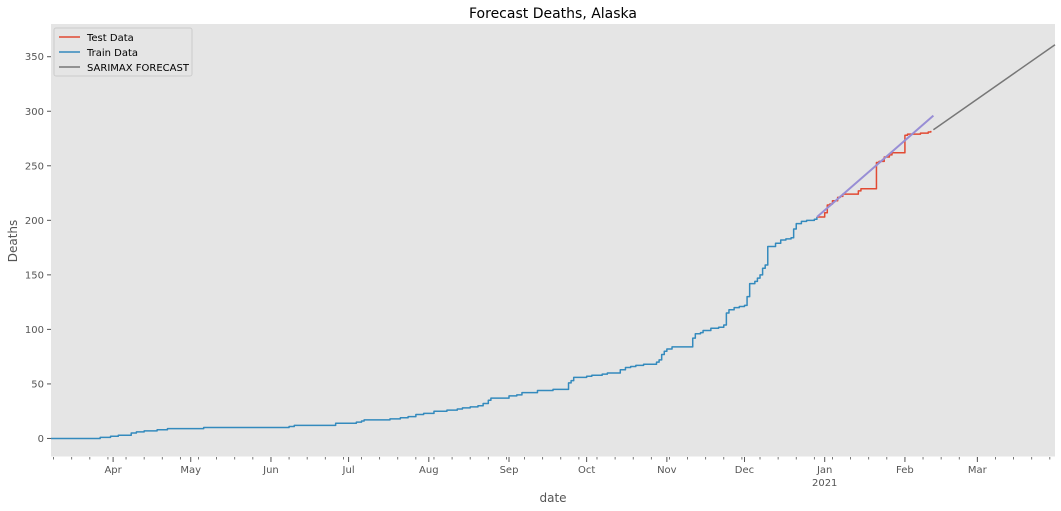 This screenshot has width=1061, height=511. Describe the element at coordinates (112, 53) in the screenshot. I see `legend-label-train-data: Train Data` at that location.